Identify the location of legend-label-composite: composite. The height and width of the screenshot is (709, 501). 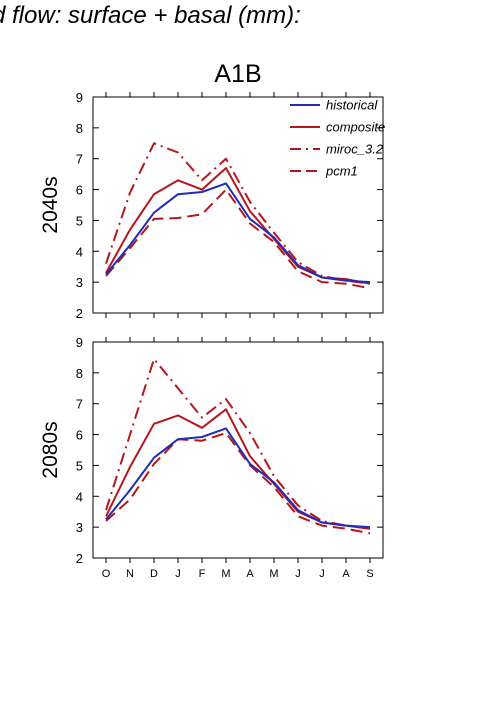
(355, 127).